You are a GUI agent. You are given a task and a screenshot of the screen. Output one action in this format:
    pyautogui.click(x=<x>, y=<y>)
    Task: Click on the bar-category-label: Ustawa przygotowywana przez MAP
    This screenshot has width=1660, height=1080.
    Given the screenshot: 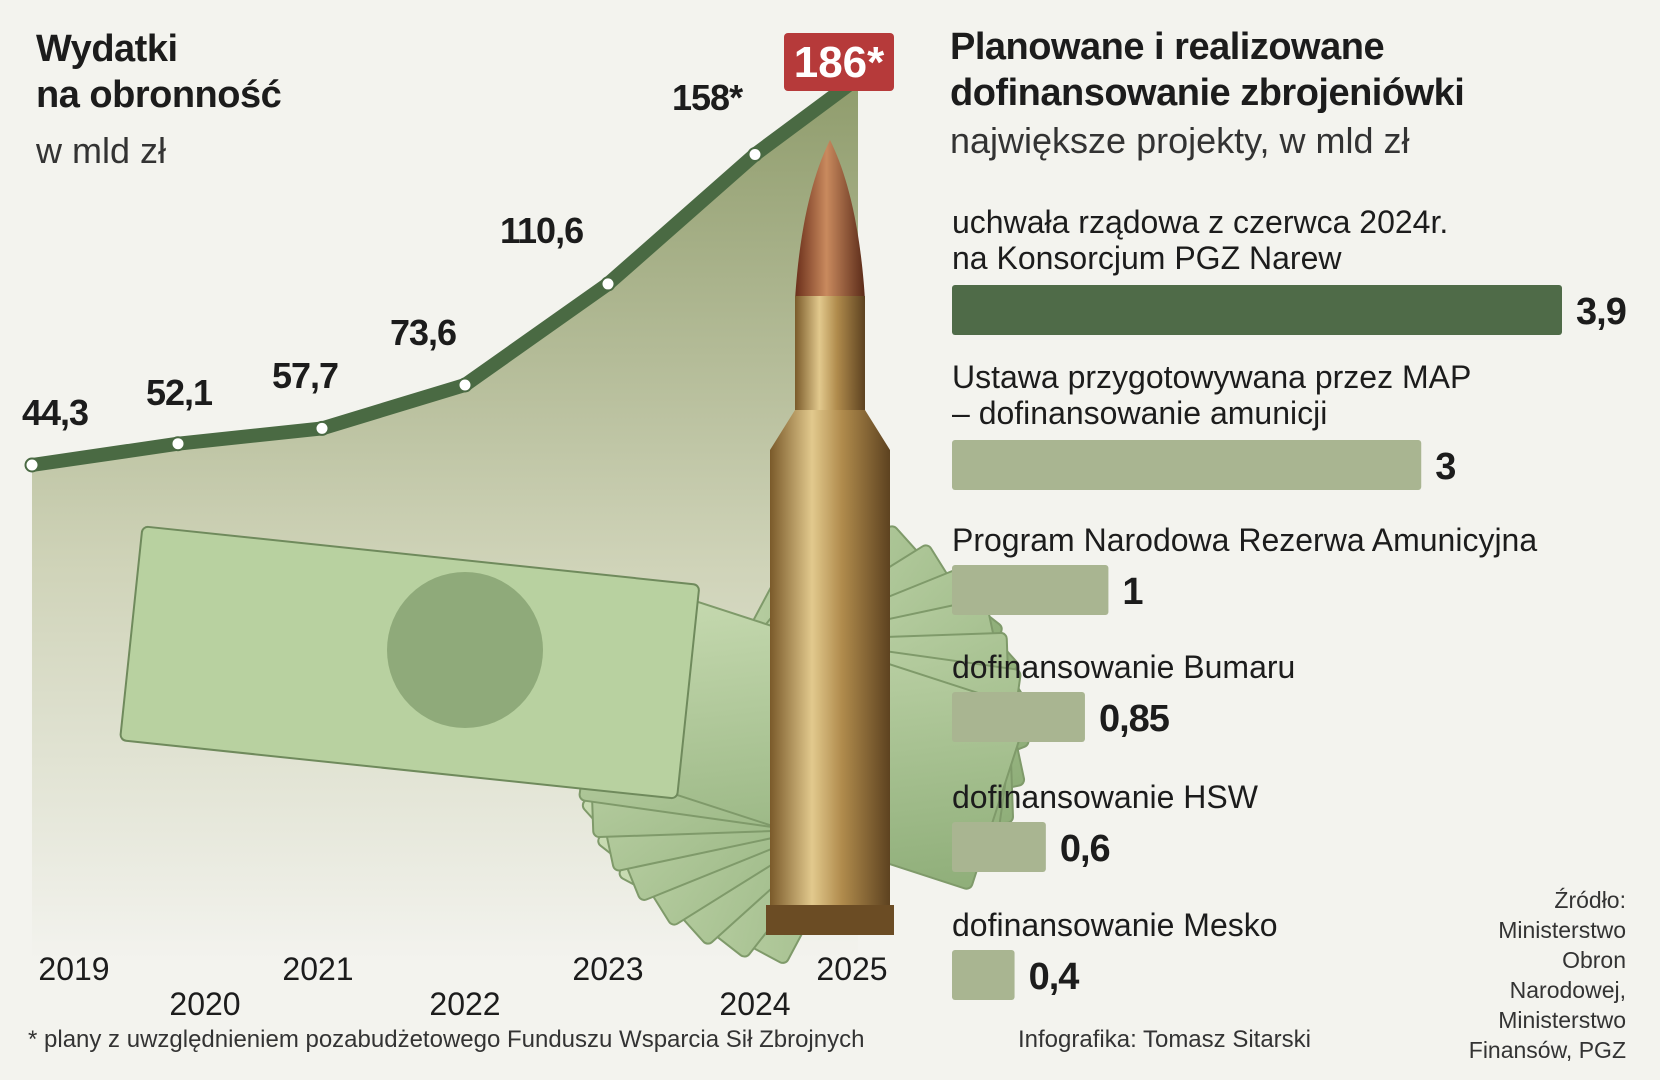 What is the action you would take?
    pyautogui.click(x=1211, y=377)
    